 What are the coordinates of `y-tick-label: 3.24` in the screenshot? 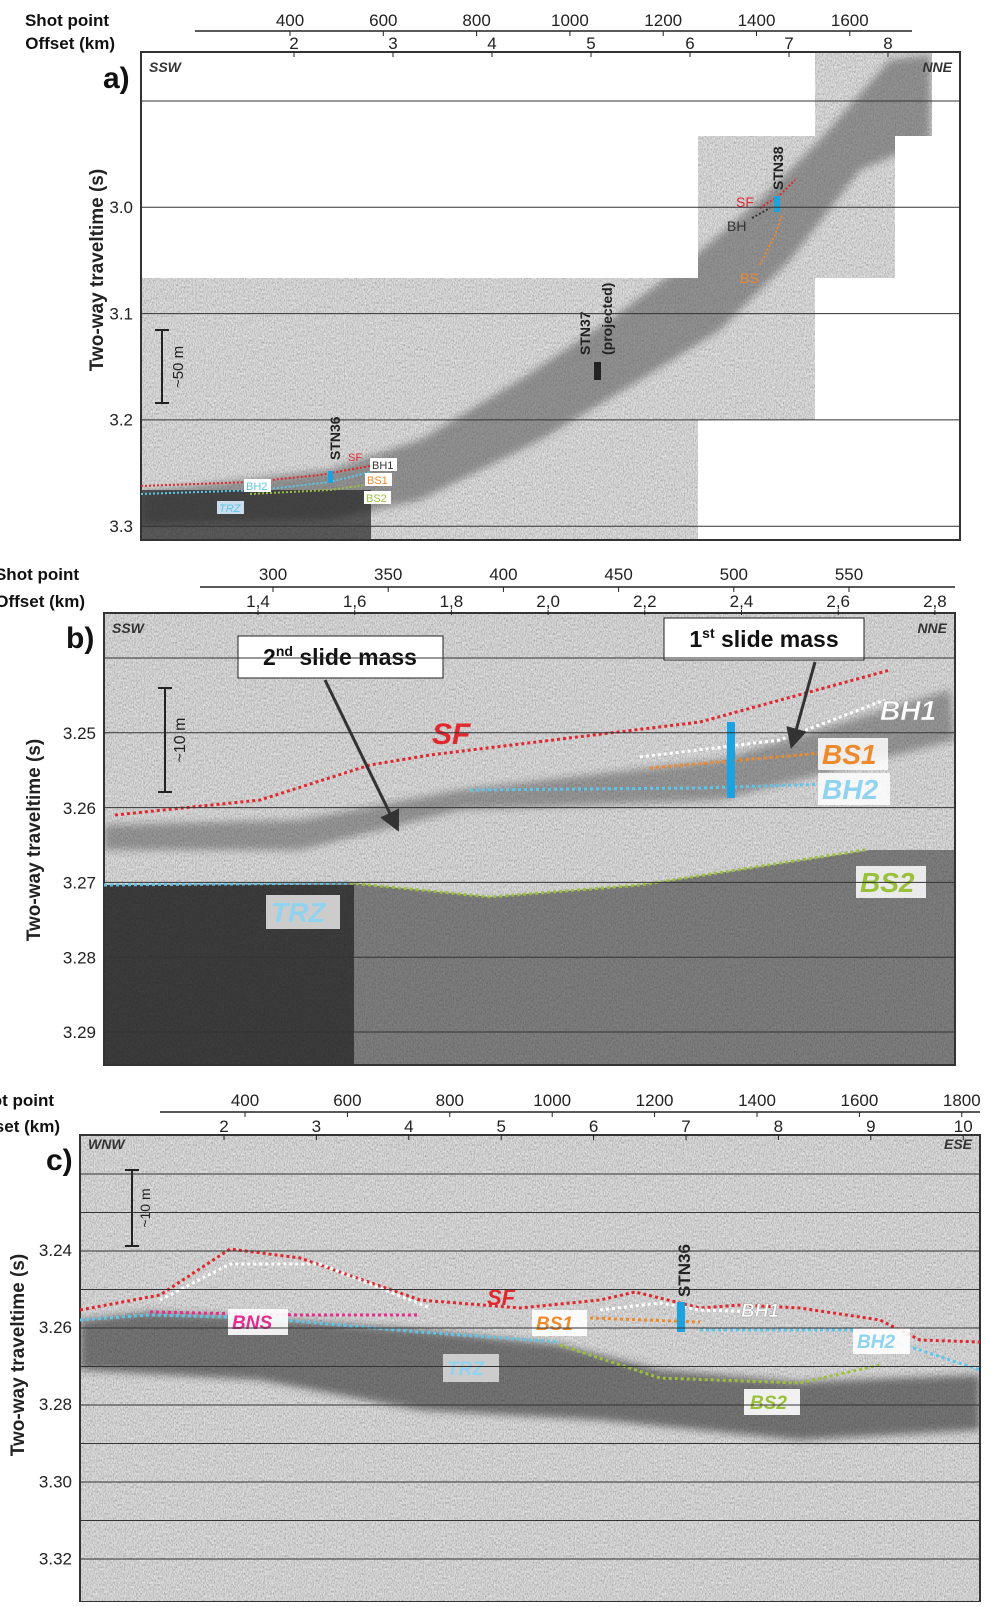 It's located at (55, 1250).